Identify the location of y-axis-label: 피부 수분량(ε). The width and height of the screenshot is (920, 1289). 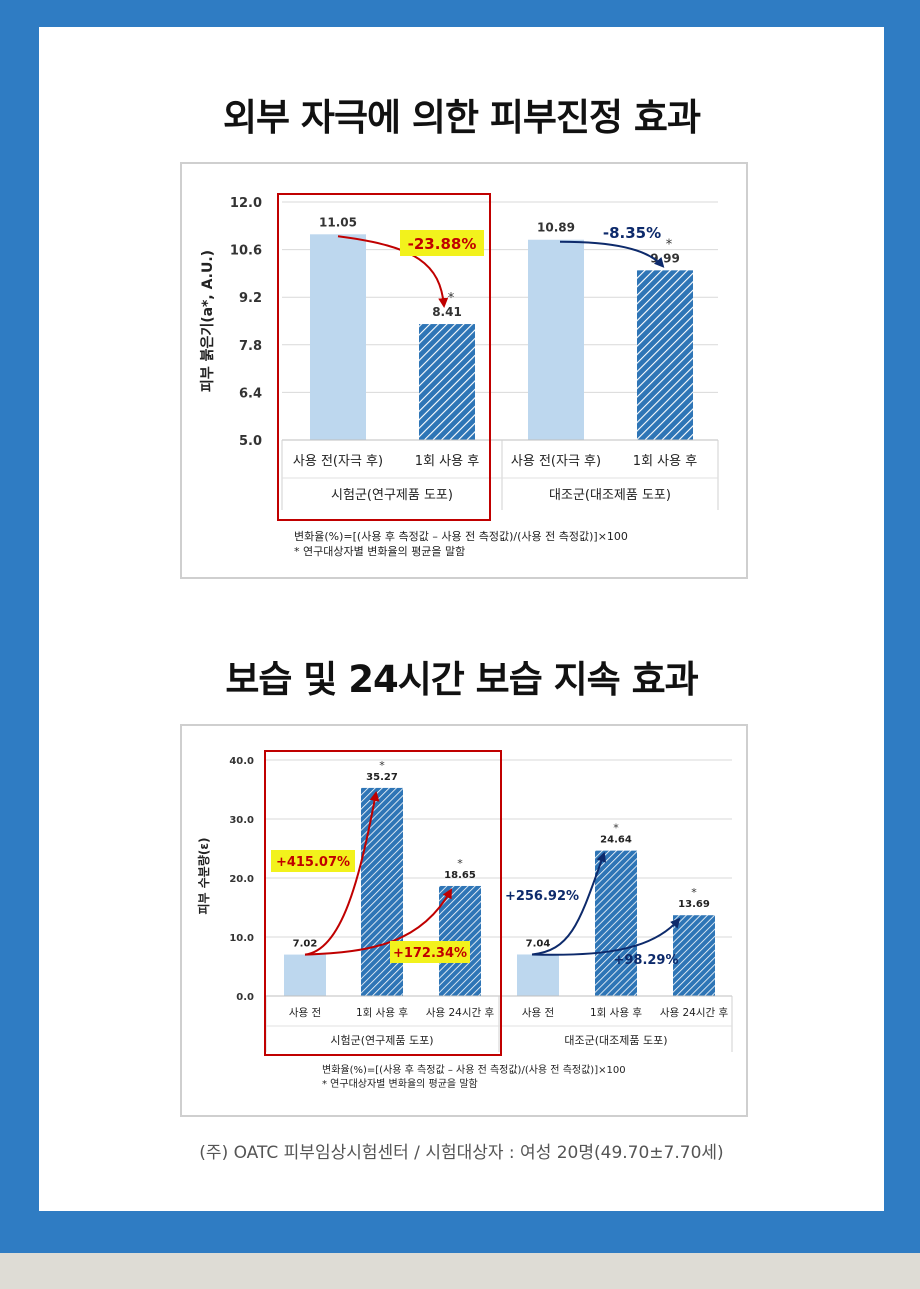
(203, 875).